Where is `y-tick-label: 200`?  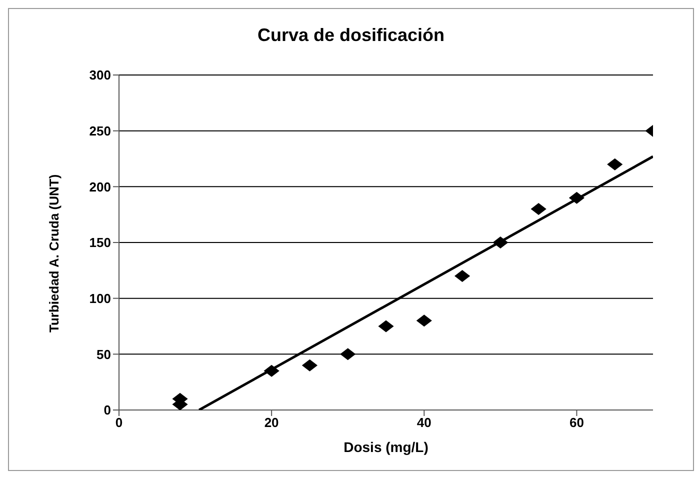
y-tick-label: 200 is located at coordinates (100, 186).